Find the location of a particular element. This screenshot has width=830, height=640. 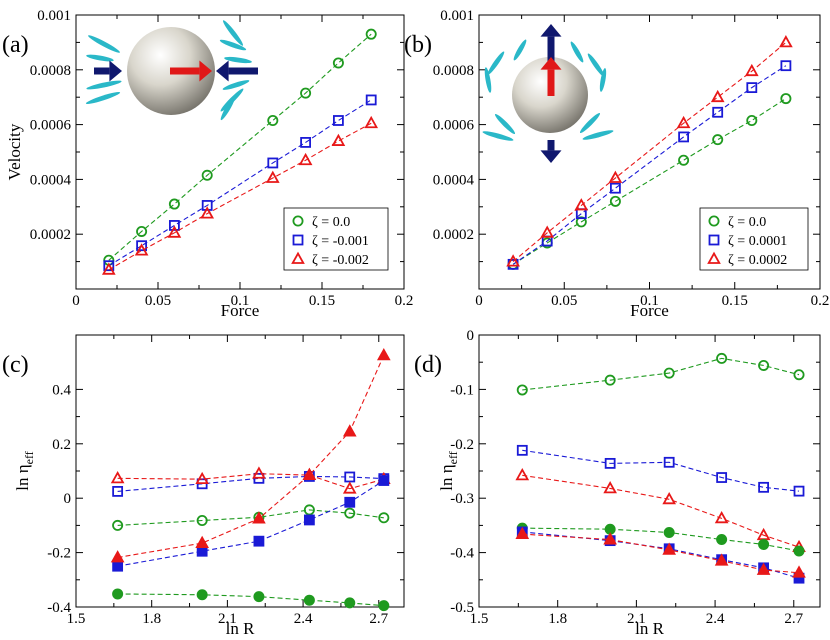

series-green-circle-filled is located at coordinates (251, 600).